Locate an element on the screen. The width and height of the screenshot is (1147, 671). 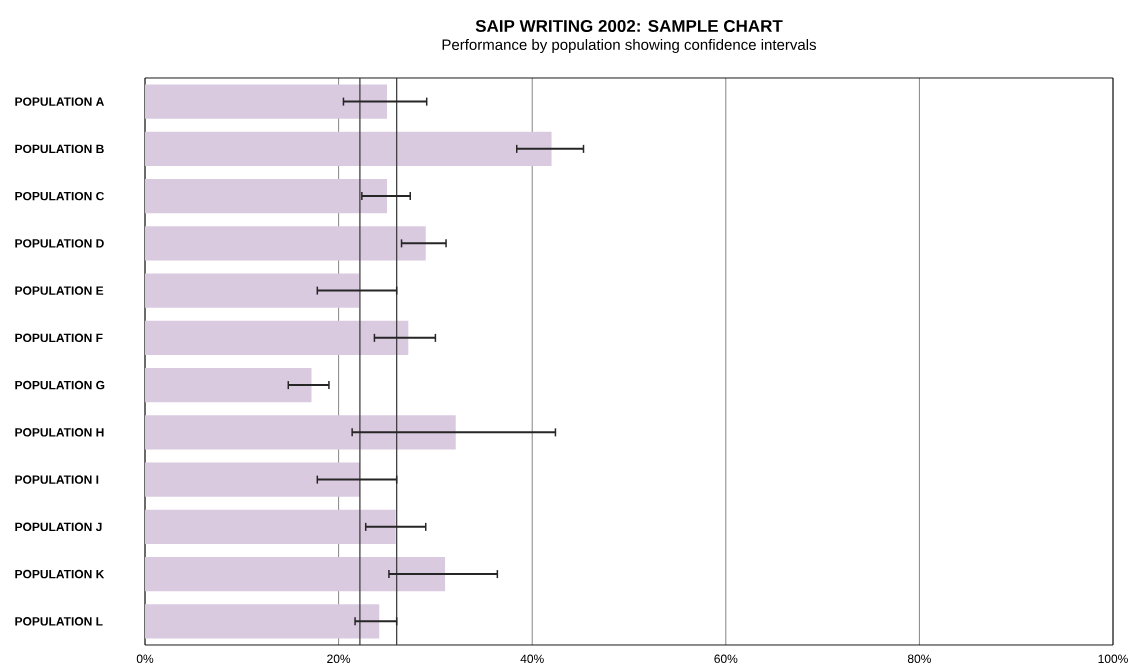
chart-title: SAIP WRITING 2002: SAMPLE CHART is located at coordinates (629, 26).